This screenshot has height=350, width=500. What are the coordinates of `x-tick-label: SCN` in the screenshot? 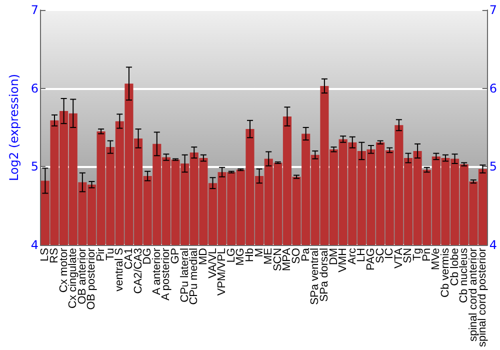 It's located at (278, 260).